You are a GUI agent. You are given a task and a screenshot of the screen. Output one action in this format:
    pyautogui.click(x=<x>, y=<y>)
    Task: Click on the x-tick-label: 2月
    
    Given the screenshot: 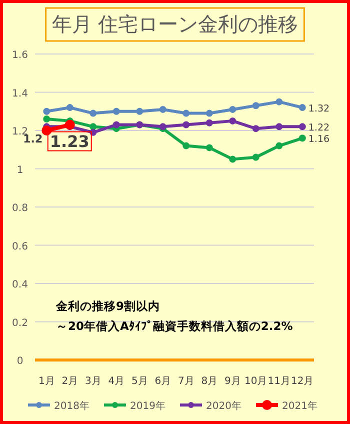 What is the action you would take?
    pyautogui.click(x=70, y=381)
    